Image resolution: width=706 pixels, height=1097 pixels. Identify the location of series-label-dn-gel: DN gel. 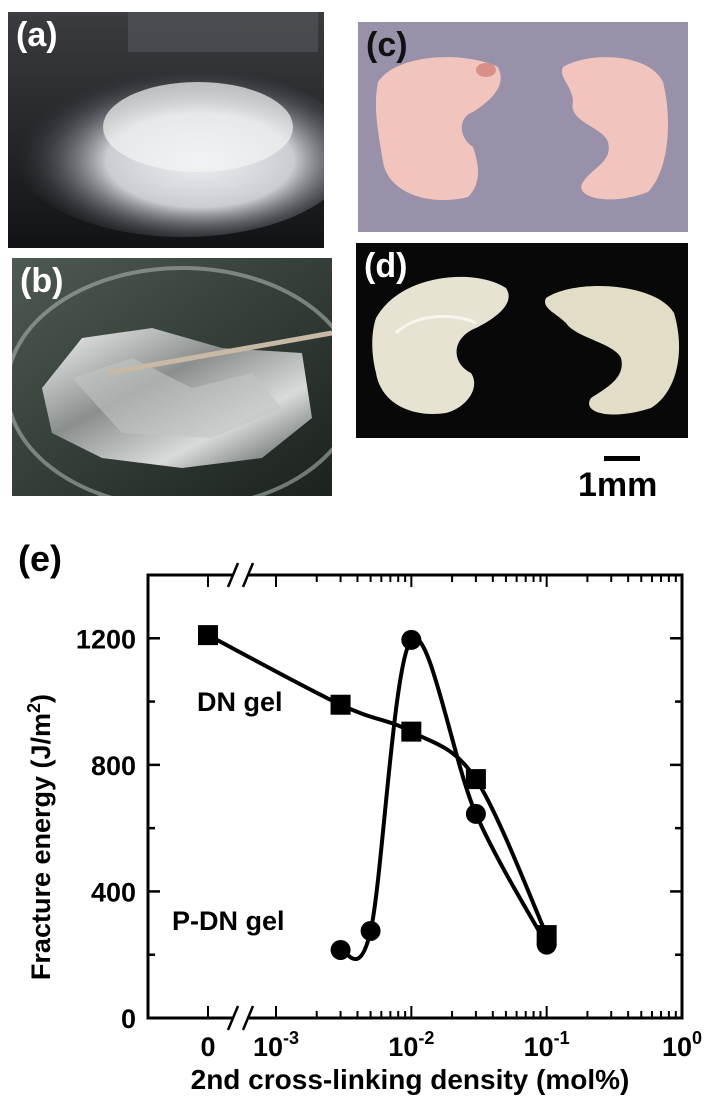
(240, 702).